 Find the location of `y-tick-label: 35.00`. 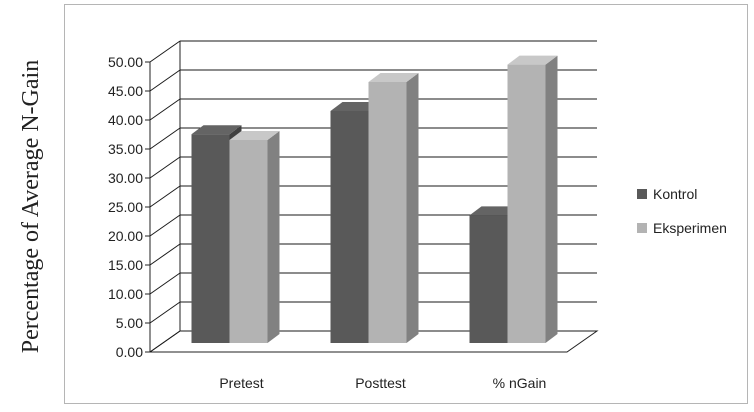

y-tick-label: 35.00 is located at coordinates (125, 149).